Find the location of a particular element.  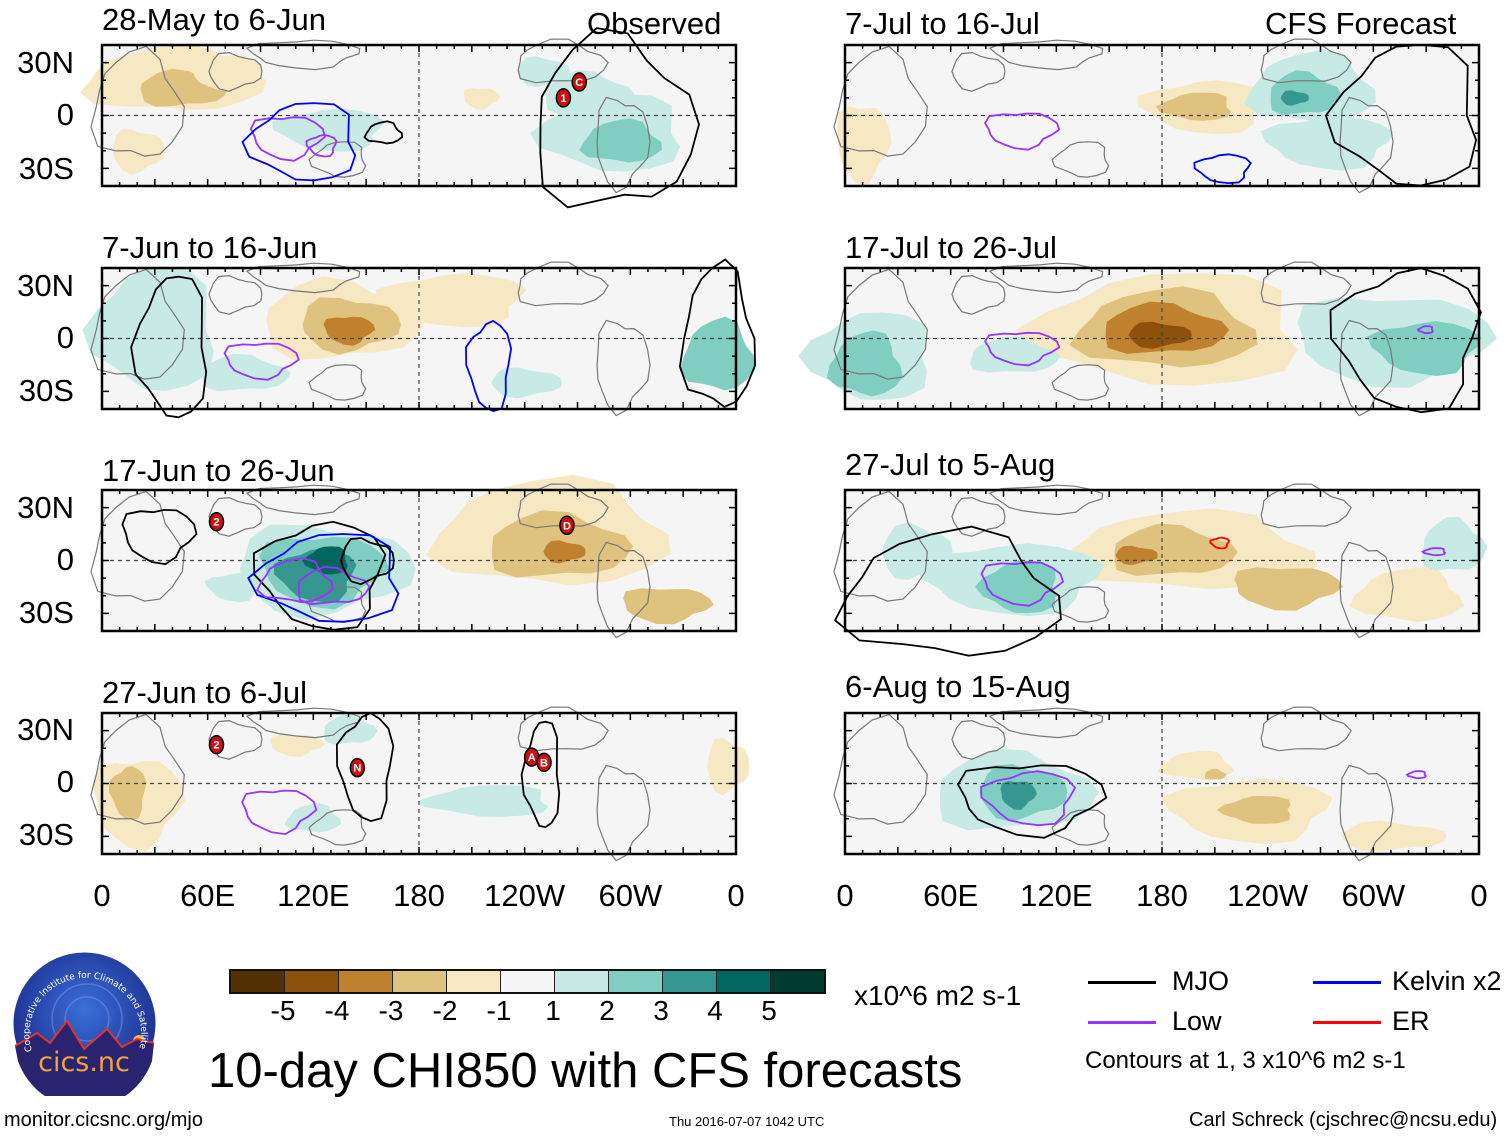

storm-label: N is located at coordinates (357, 769).